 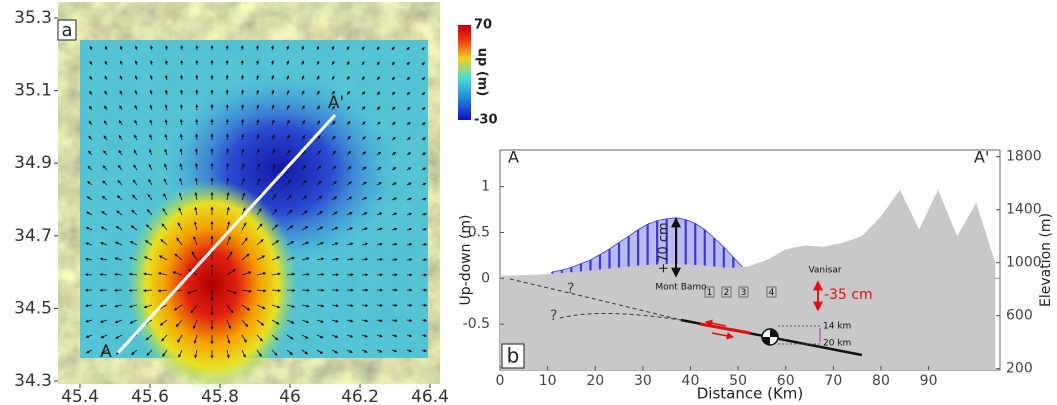 I want to click on colorbar, so click(x=464, y=72).